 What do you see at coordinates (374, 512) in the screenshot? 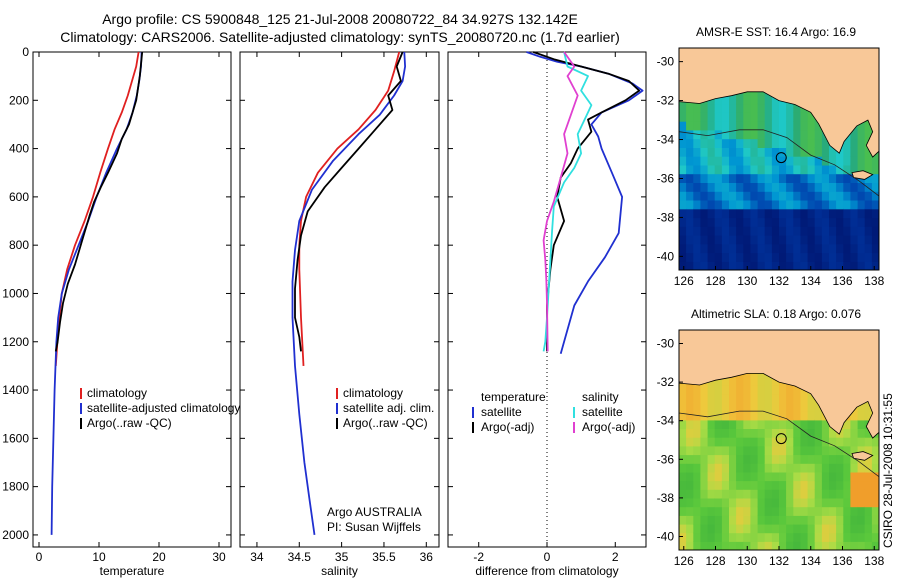
I see `salinity-annotation-line1: Argo AUSTRALIA` at bounding box center [374, 512].